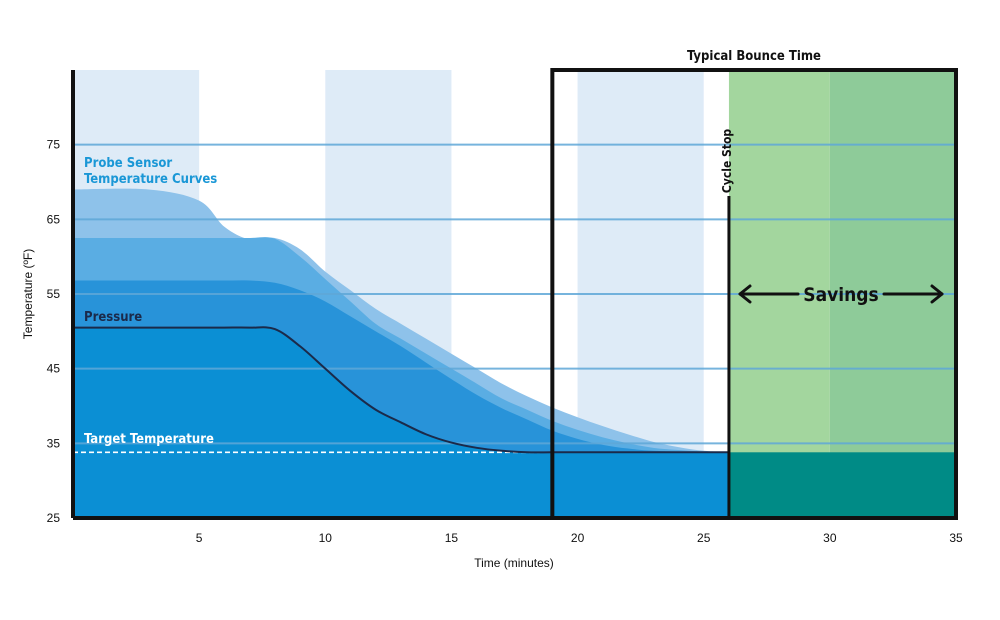 This screenshot has width=1000, height=620. Describe the element at coordinates (727, 161) in the screenshot. I see `cycle-stop-label: Cycle Stop` at that location.